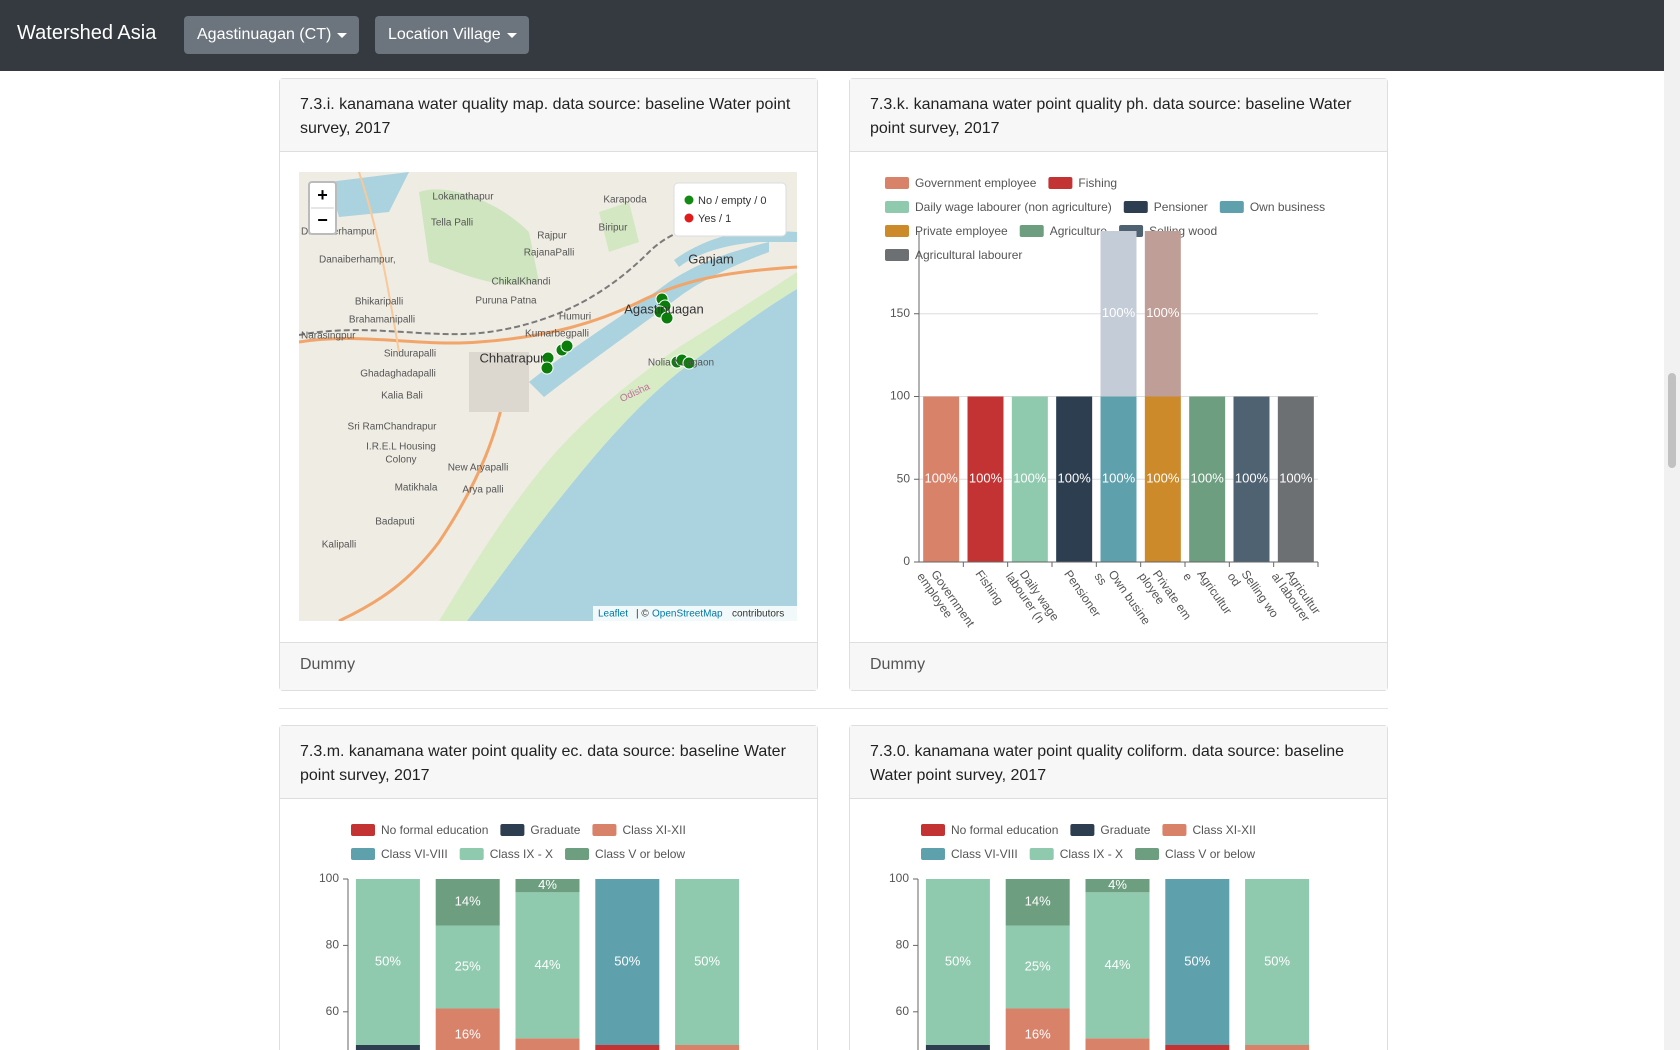  What do you see at coordinates (625, 200) in the screenshot?
I see `place-label: Karapoda` at bounding box center [625, 200].